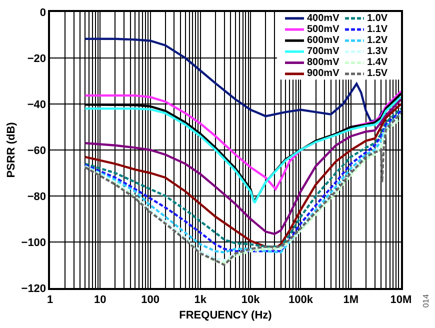 The image size is (435, 328). Describe the element at coordinates (43, 12) in the screenshot. I see `y-tick-label: 0` at that location.